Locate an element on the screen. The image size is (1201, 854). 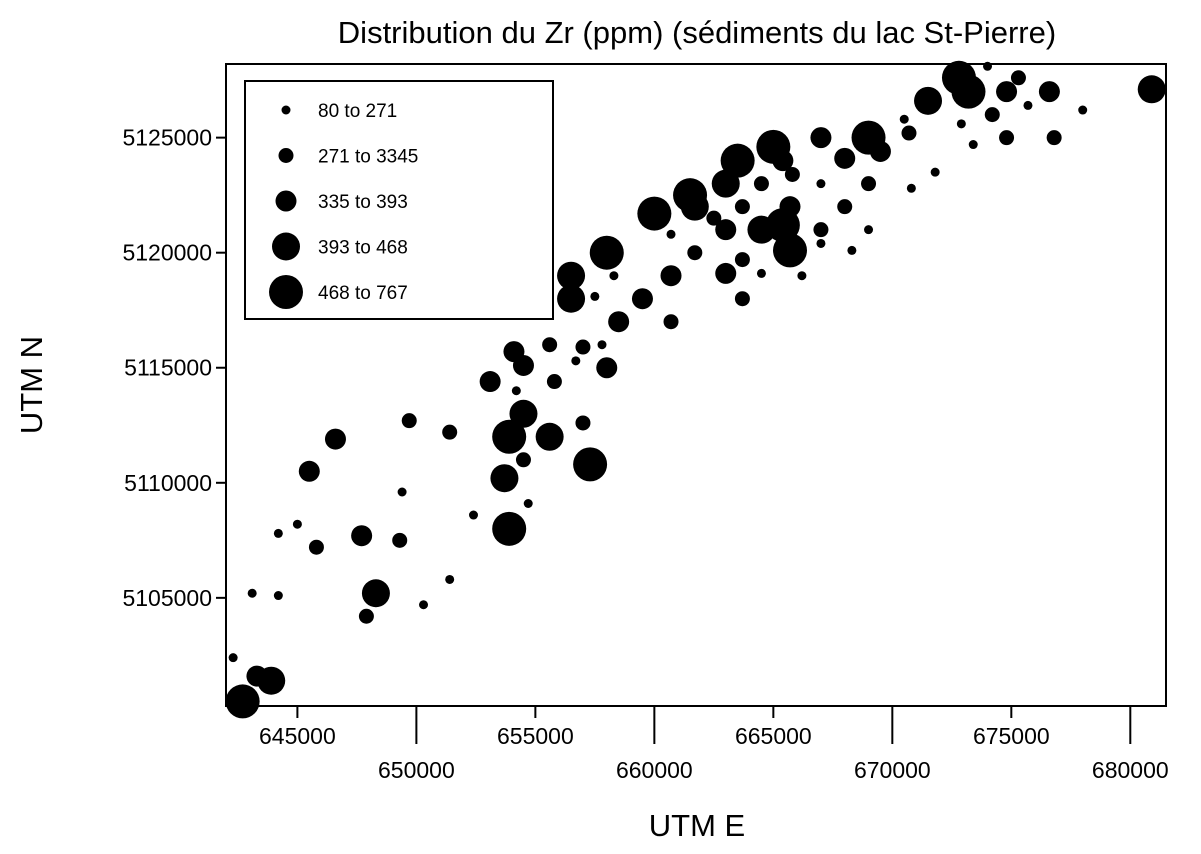
legend-label: 335 to 393 is located at coordinates (363, 202).